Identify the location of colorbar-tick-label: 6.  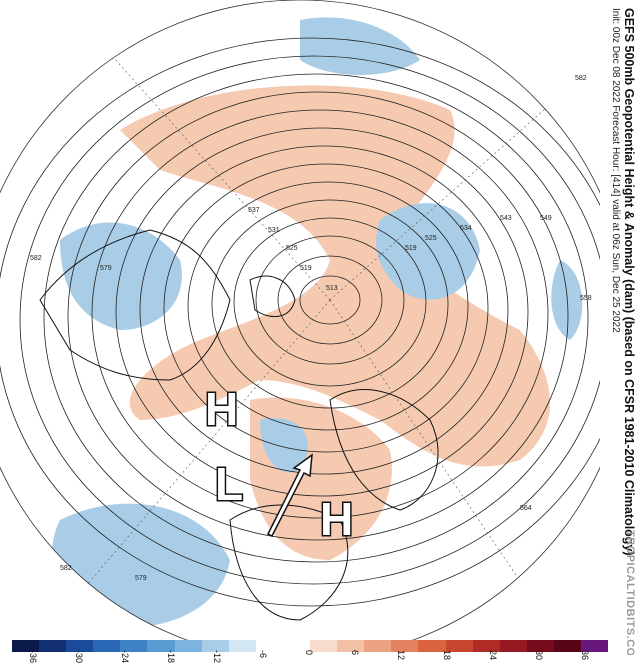
(355, 653).